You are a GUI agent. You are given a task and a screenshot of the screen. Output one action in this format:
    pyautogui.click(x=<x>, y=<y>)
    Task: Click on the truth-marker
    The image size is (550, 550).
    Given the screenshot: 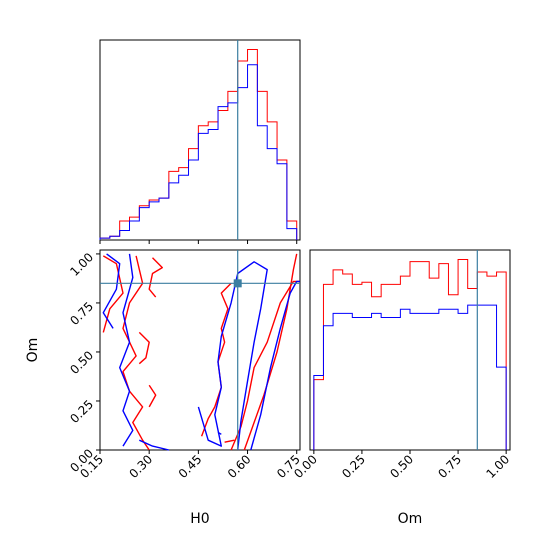 What is the action you would take?
    pyautogui.click(x=237, y=283)
    